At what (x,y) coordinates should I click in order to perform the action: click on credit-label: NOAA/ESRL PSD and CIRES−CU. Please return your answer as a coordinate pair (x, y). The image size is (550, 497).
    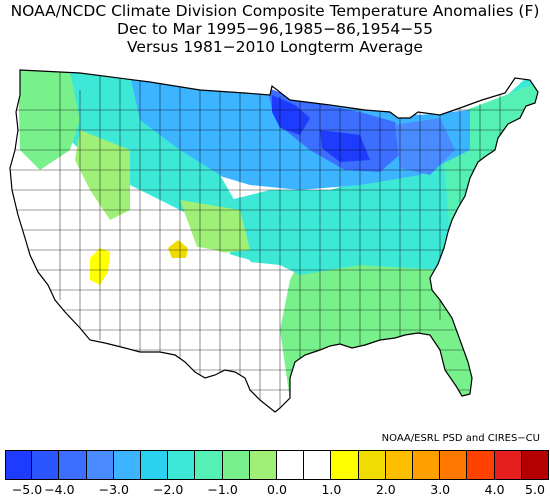
    Looking at the image, I should click on (460, 438).